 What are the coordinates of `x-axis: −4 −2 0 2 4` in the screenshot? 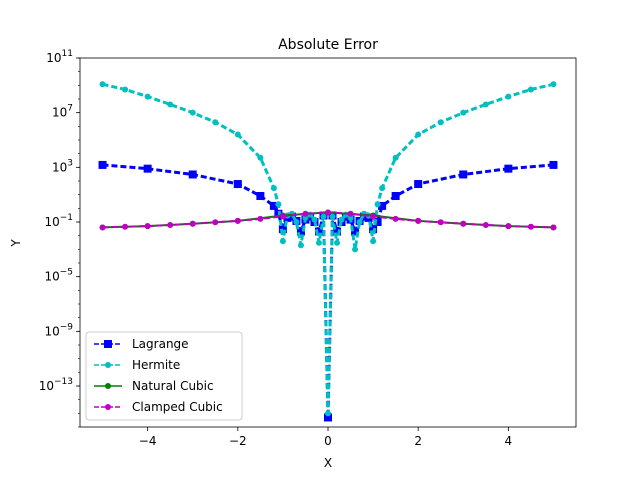 It's located at (325, 437).